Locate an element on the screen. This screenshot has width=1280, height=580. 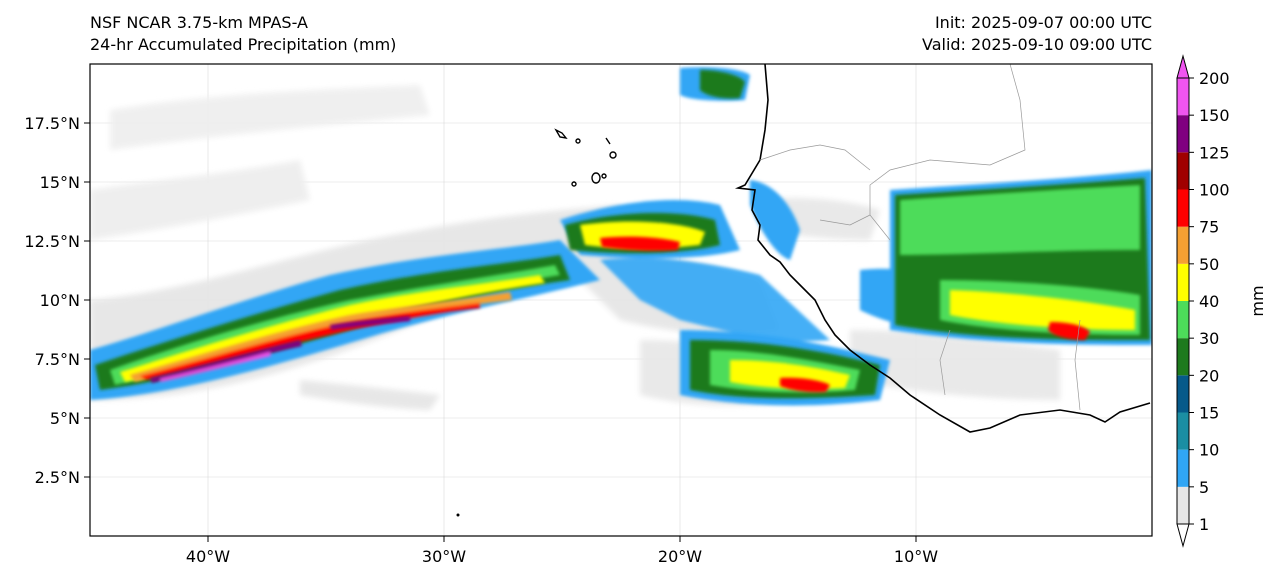
colorbar-tick-label: 150 is located at coordinates (1214, 115).